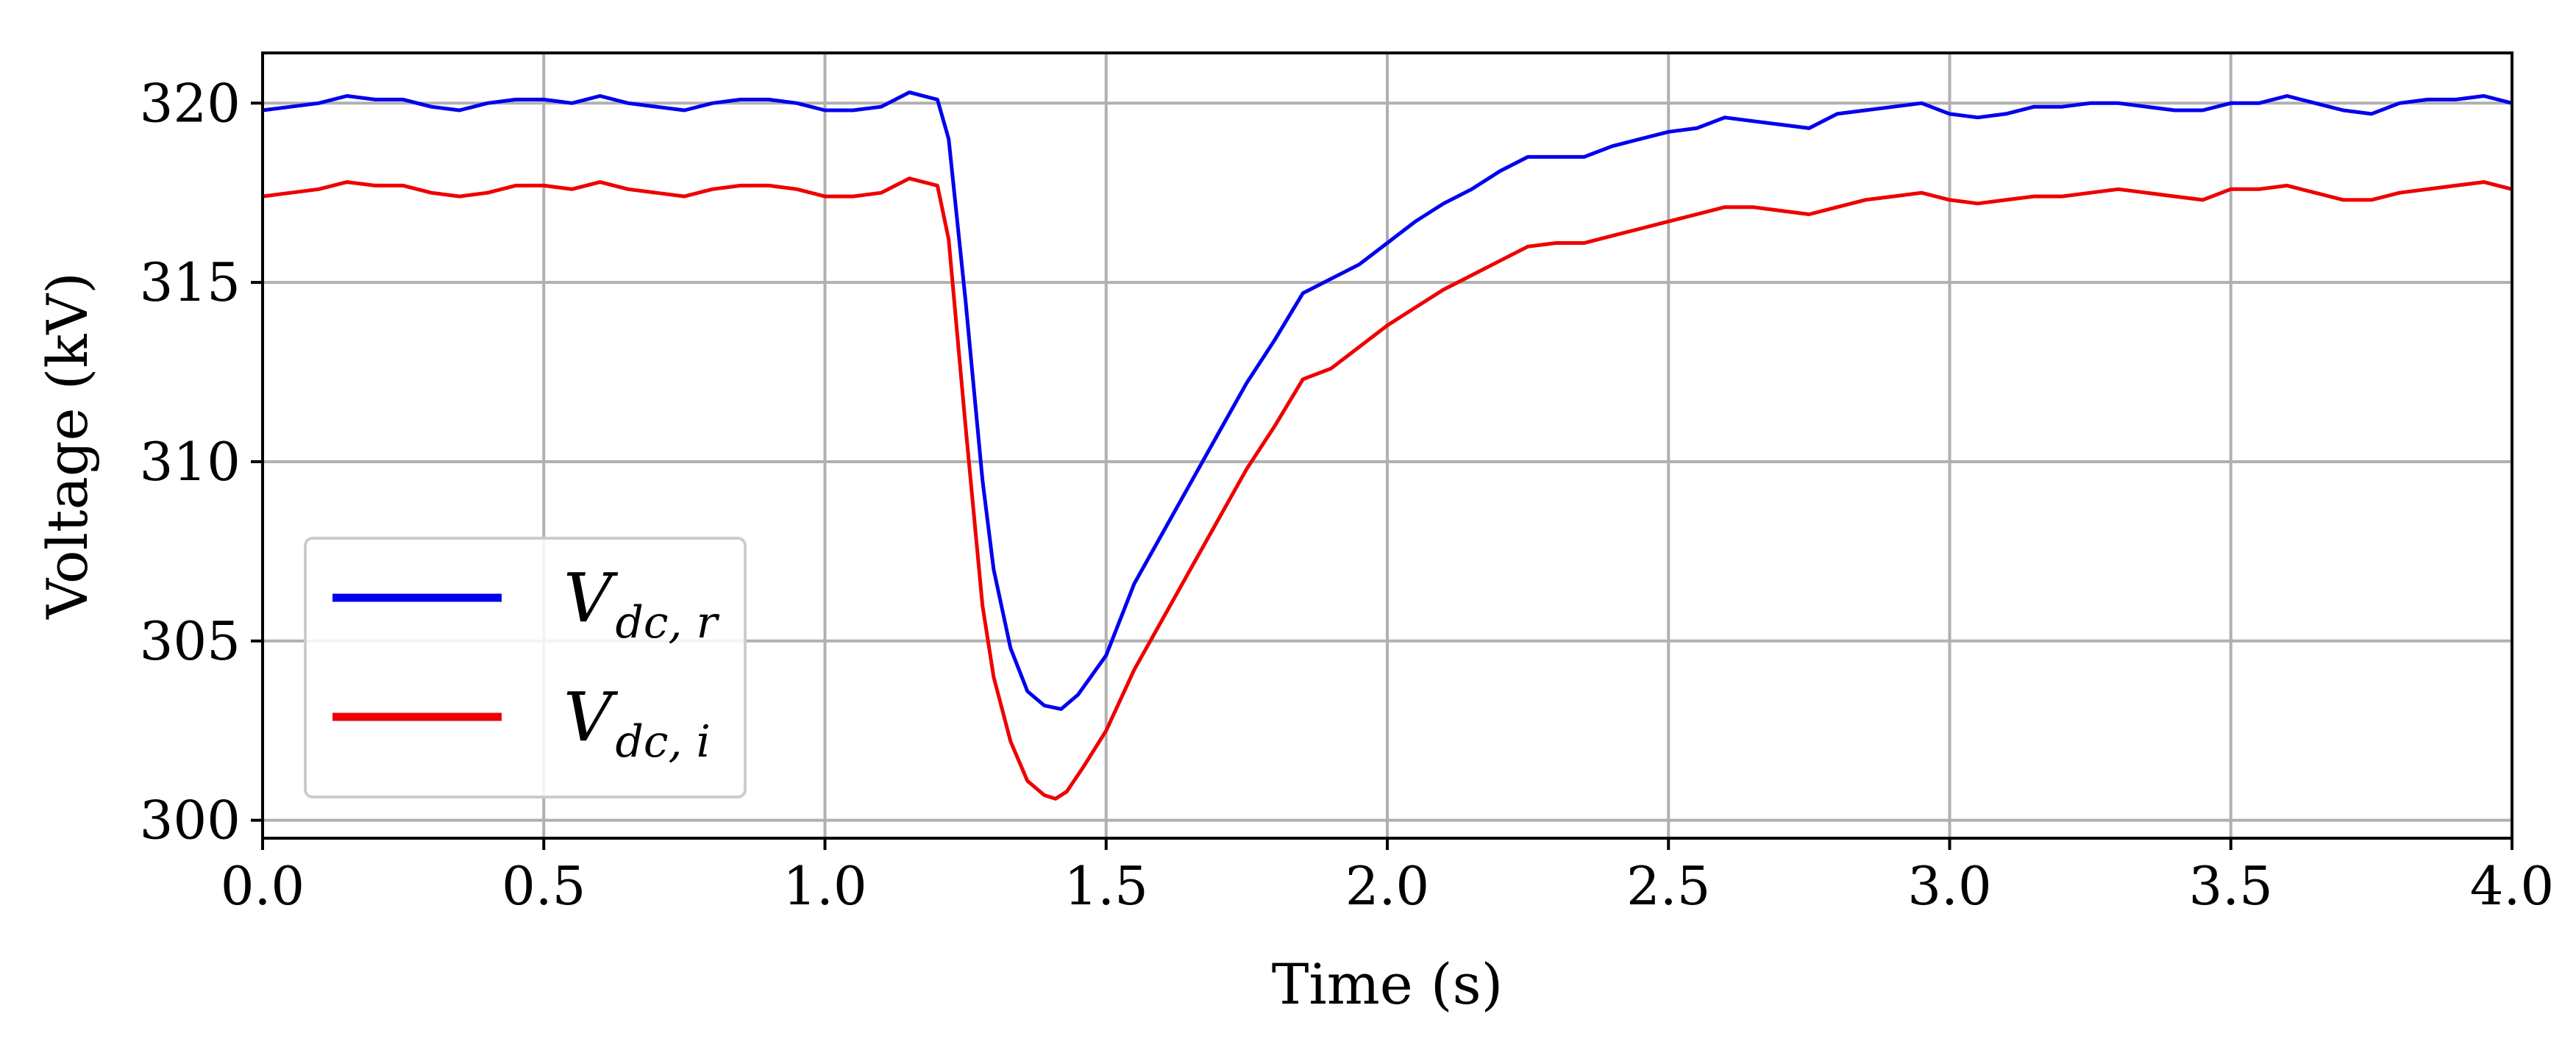 The width and height of the screenshot is (2576, 1047). I want to click on x-tick-label: 0.5, so click(544, 886).